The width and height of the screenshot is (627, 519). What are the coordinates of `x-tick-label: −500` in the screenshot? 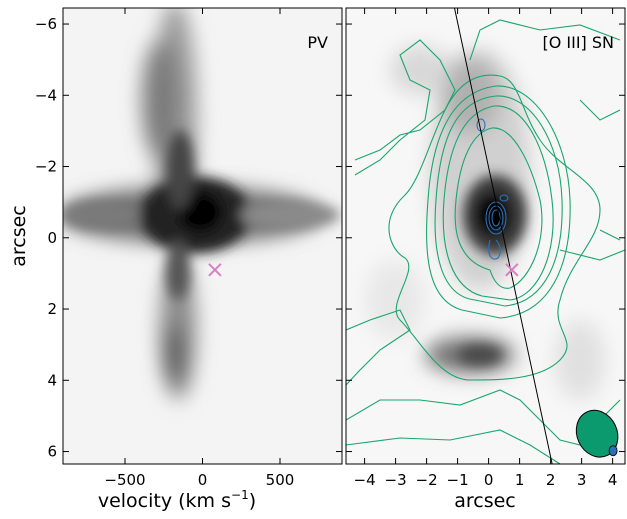 It's located at (124, 480).